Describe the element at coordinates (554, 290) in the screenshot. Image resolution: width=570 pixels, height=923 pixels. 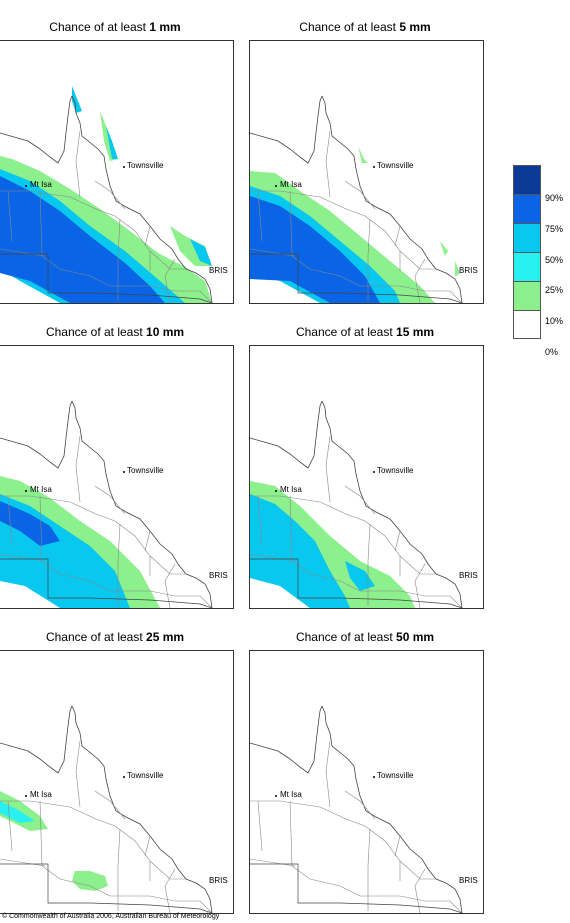
I see `legend-label-25: 25%` at that location.